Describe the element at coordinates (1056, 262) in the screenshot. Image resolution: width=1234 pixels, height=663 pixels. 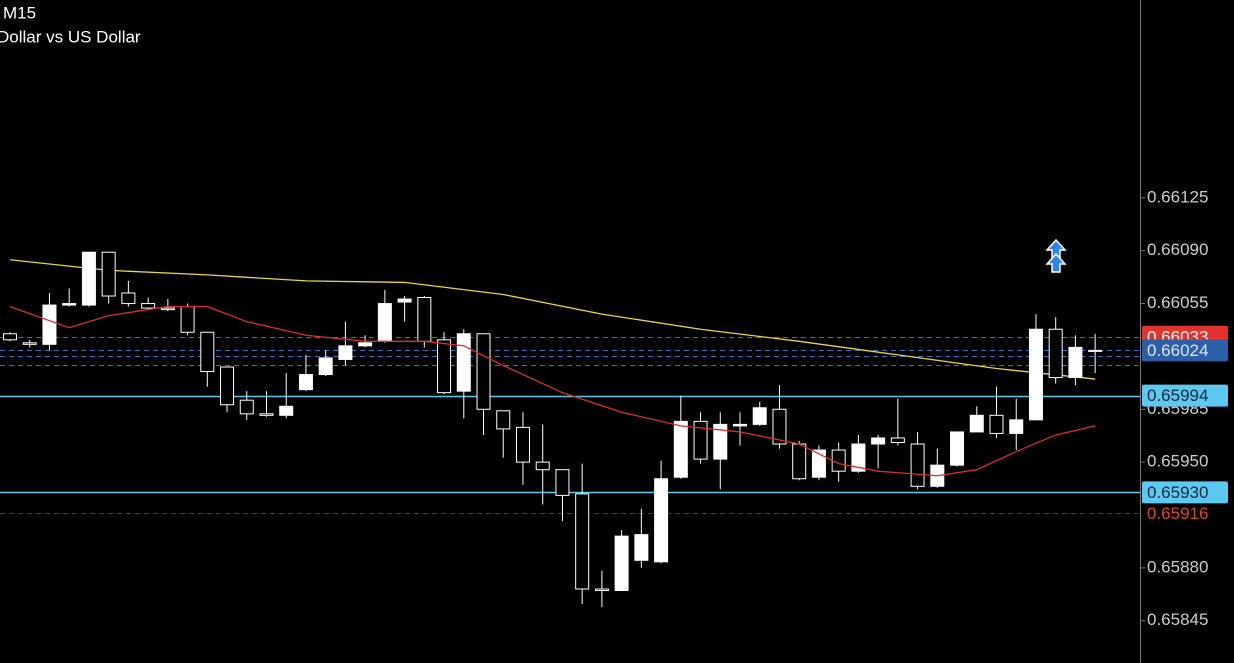
I see `buy-arrow` at that location.